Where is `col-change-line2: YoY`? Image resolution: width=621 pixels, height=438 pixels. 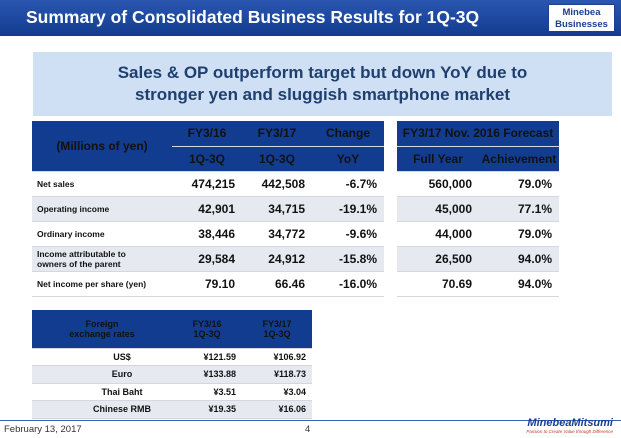
col-change-line2: YoY is located at coordinates (348, 159).